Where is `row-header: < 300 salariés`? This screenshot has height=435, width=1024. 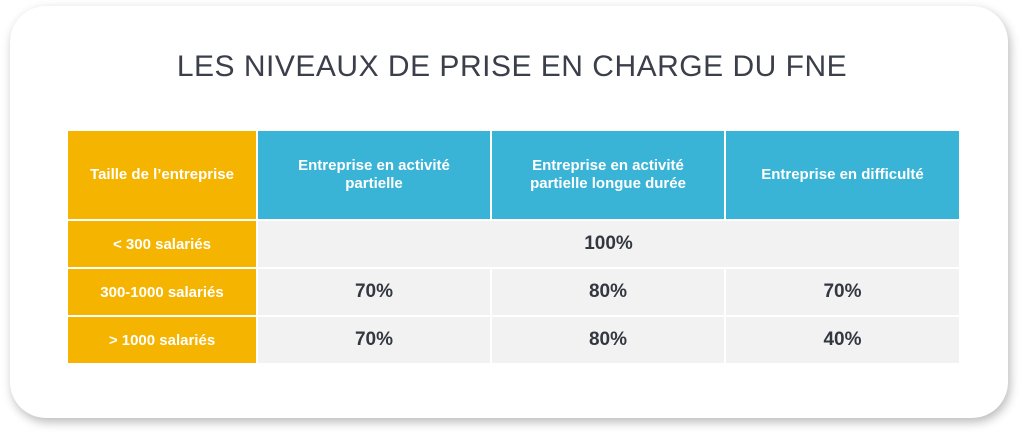
row-header: < 300 salariés is located at coordinates (162, 244).